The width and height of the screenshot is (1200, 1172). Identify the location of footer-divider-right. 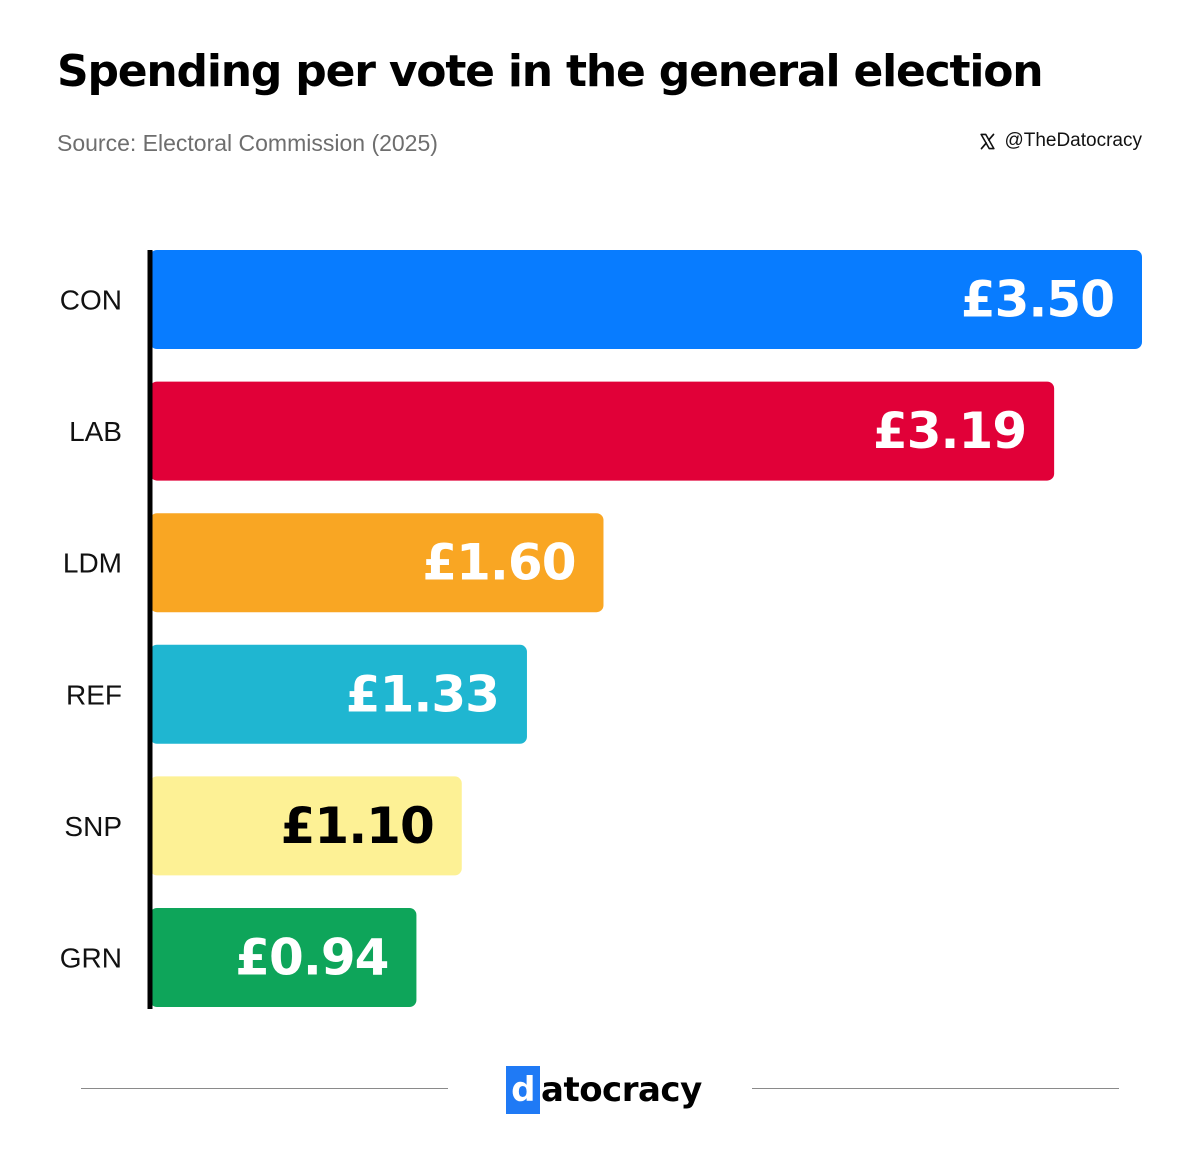
(935, 1088).